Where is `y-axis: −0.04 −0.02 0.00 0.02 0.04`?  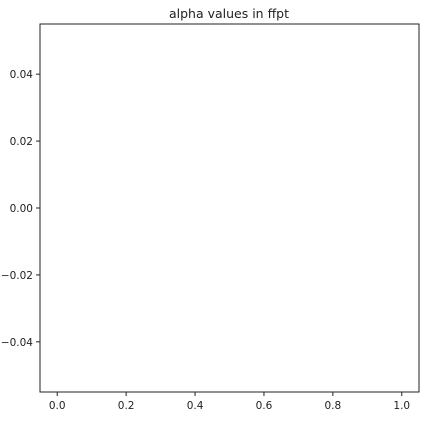 y-axis: −0.04 −0.02 0.00 0.02 0.04 is located at coordinates (20, 209).